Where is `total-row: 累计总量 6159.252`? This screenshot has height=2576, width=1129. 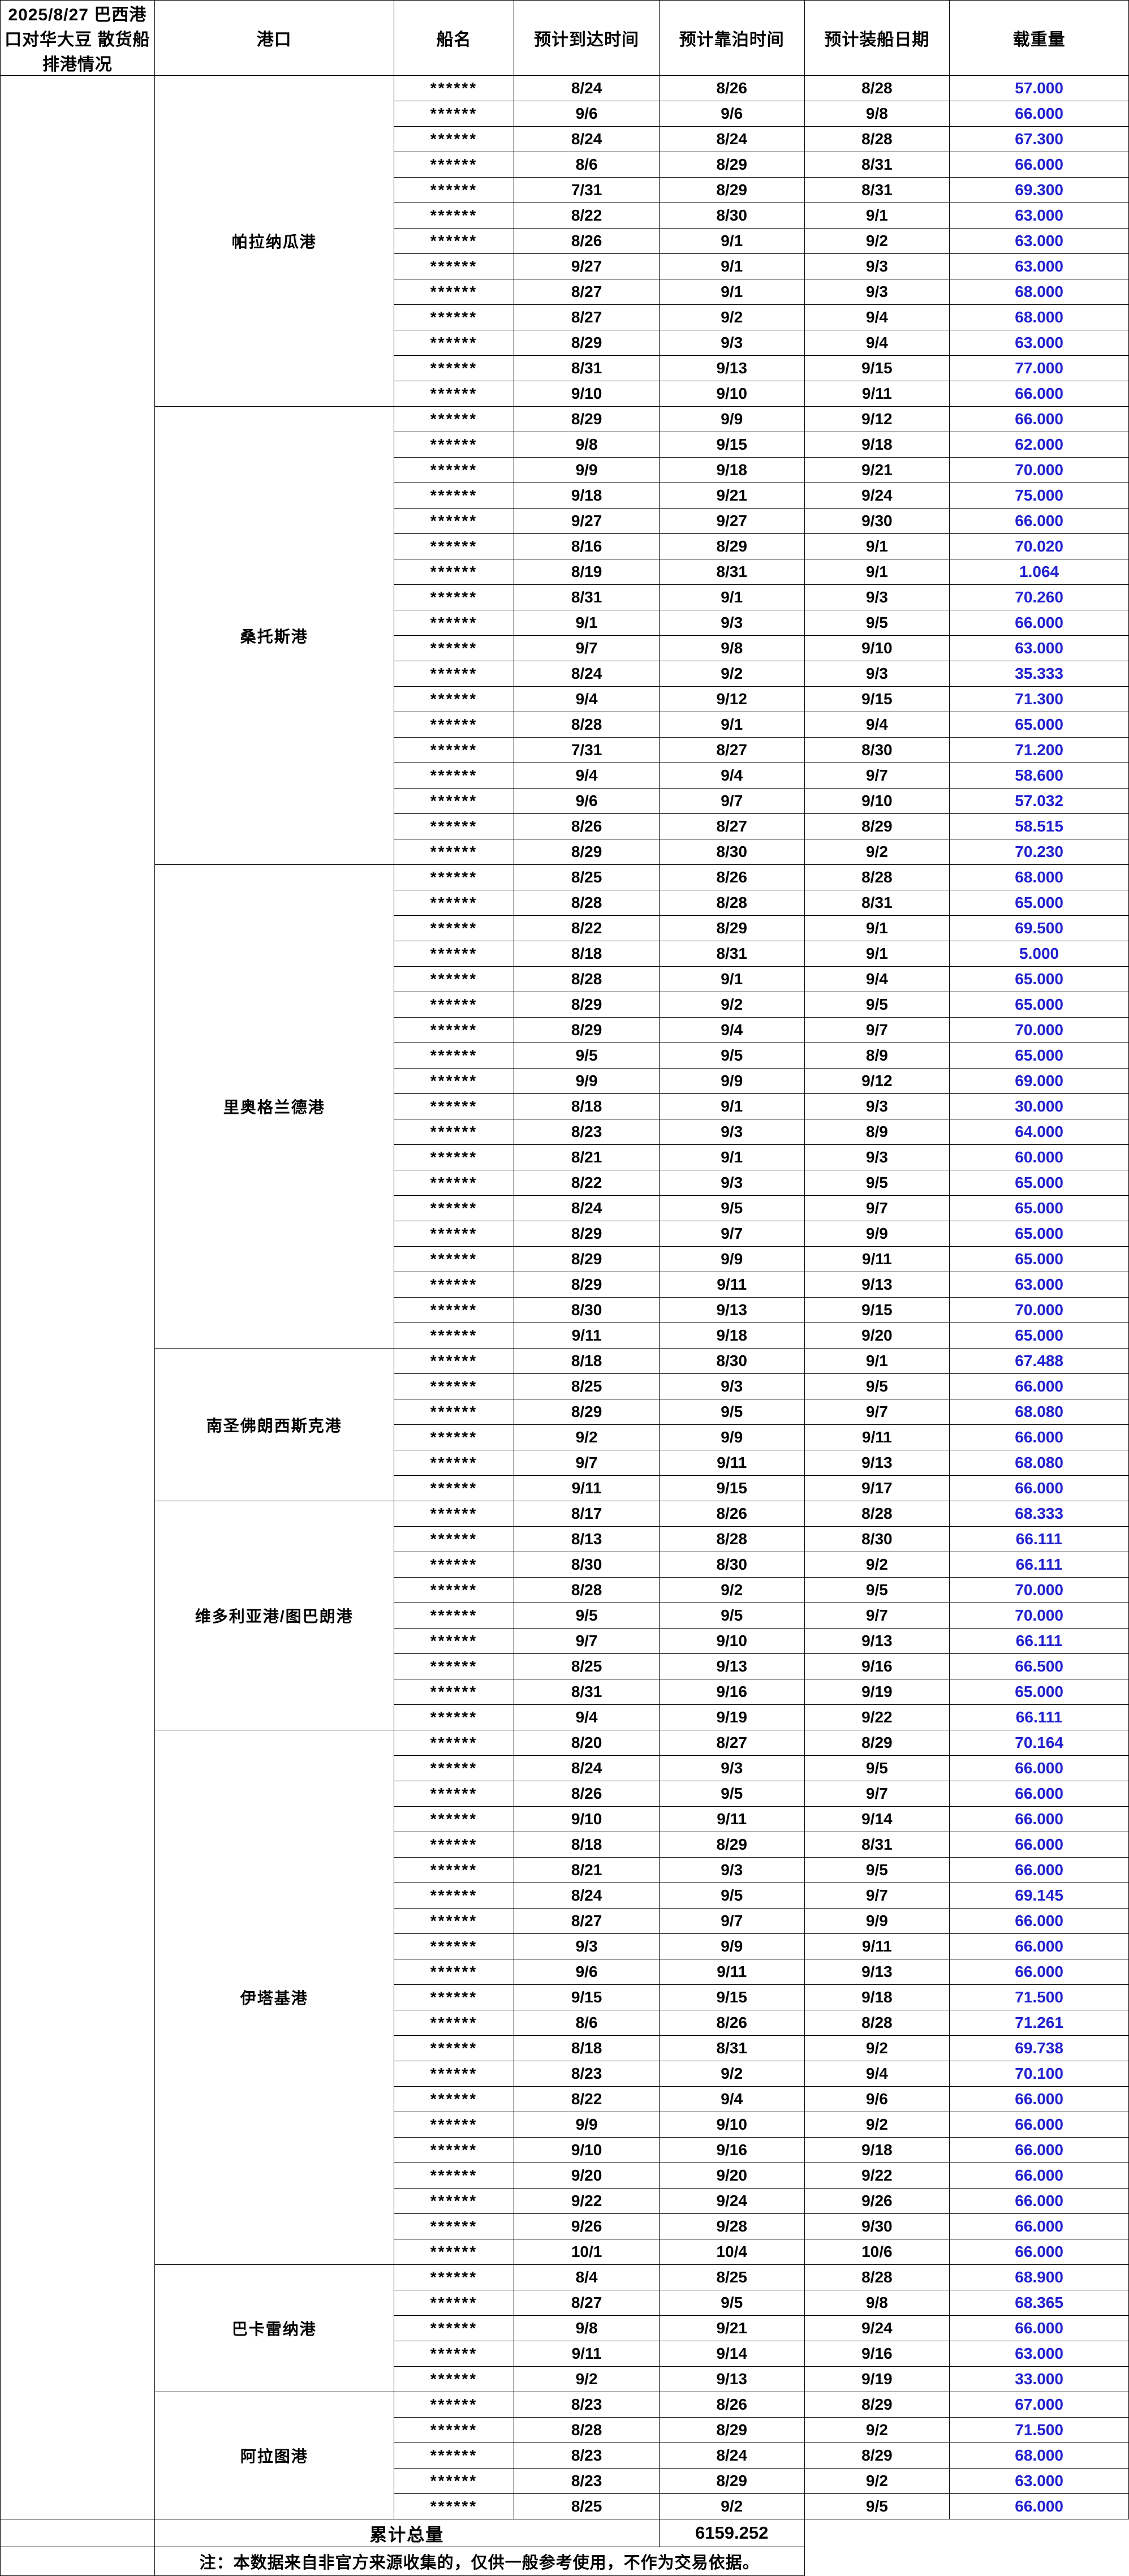
total-row: 累计总量 6159.252 is located at coordinates (564, 2533).